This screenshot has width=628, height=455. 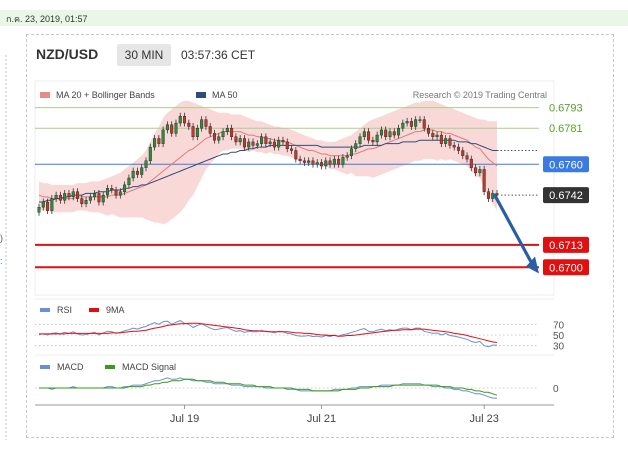 I want to click on level-labels-layer: 0.6793 0.6781 0.6760 0.6742 0.6713 0.6700, so click(x=566, y=189).